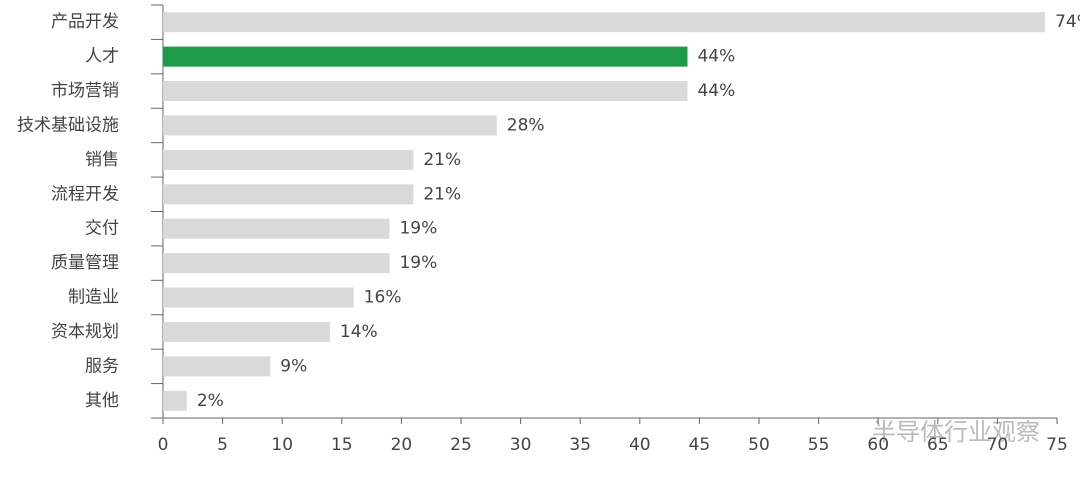 The width and height of the screenshot is (1080, 479). I want to click on x-tick-label: 0, so click(163, 445).